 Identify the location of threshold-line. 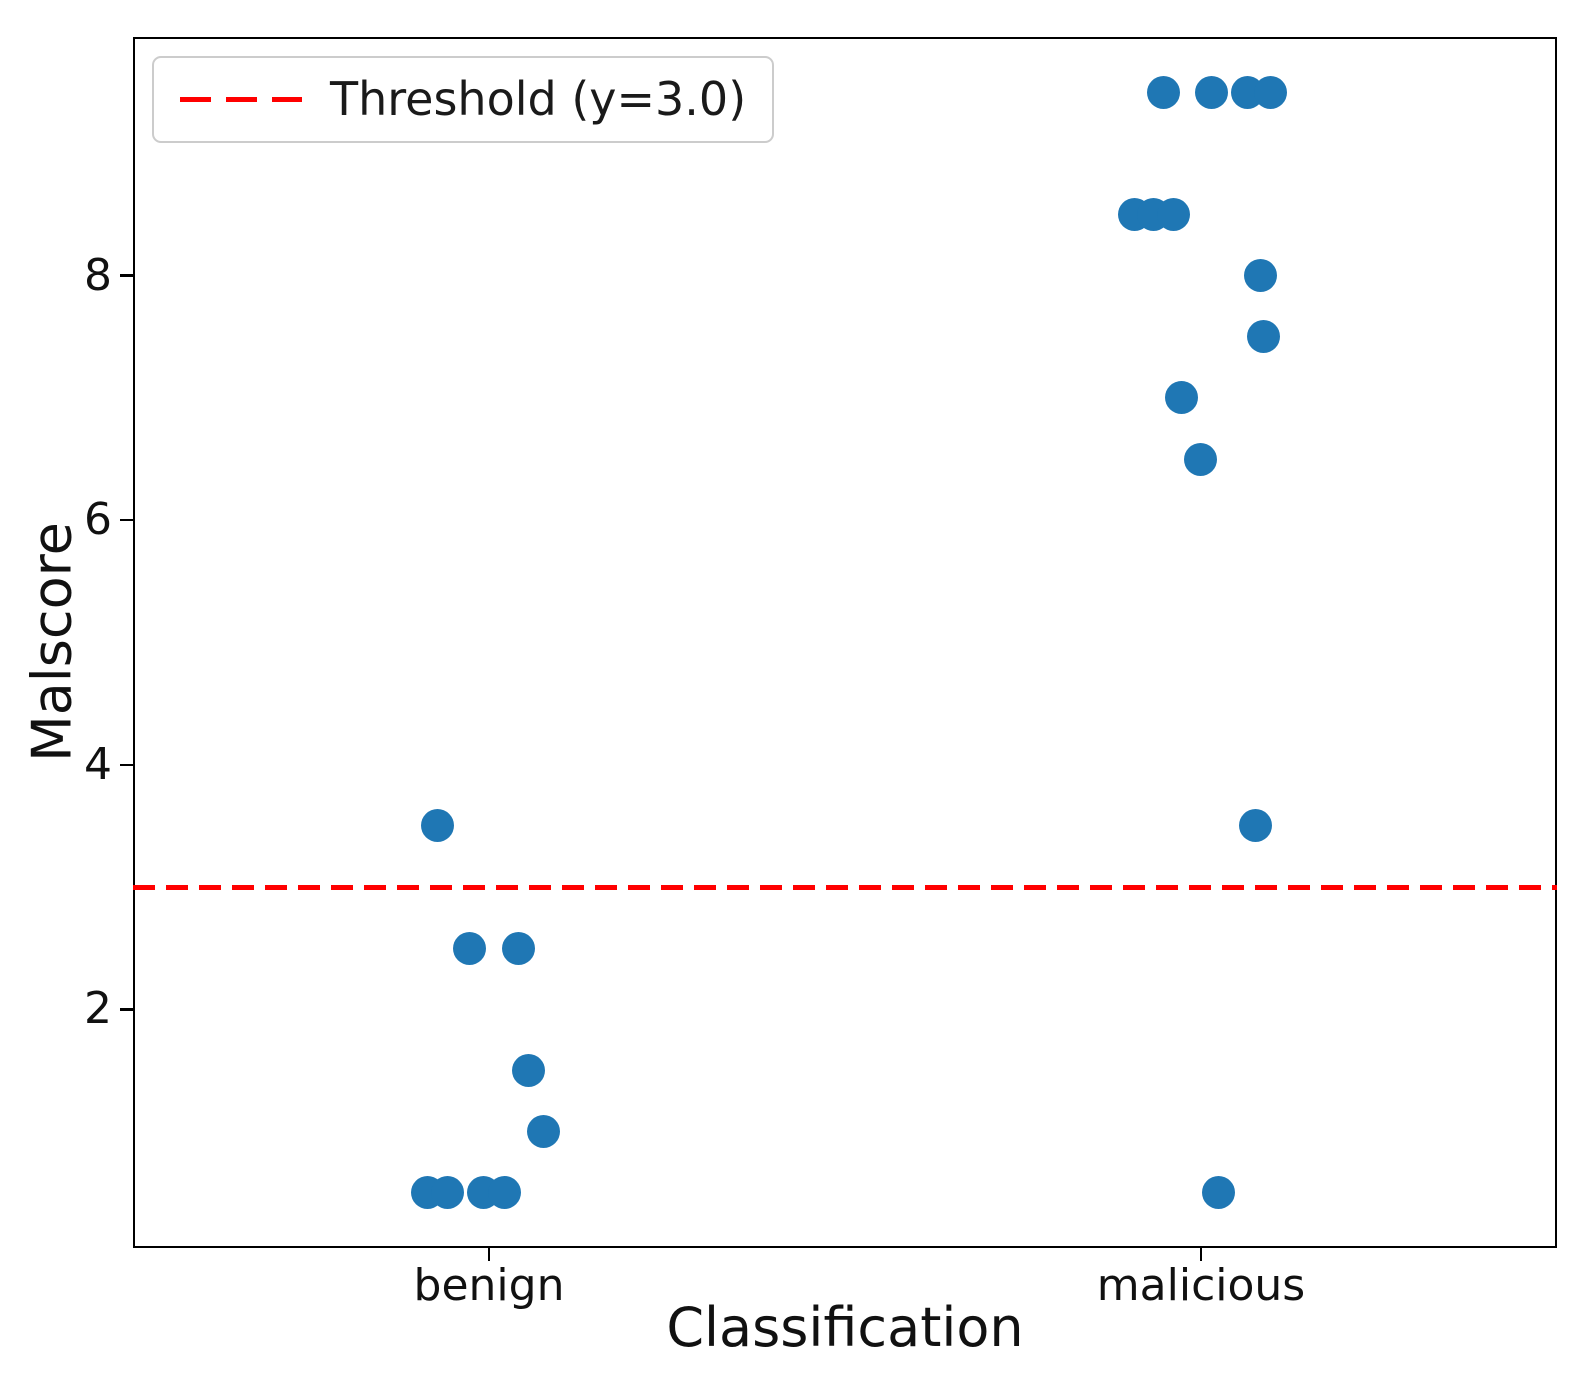
(845, 887).